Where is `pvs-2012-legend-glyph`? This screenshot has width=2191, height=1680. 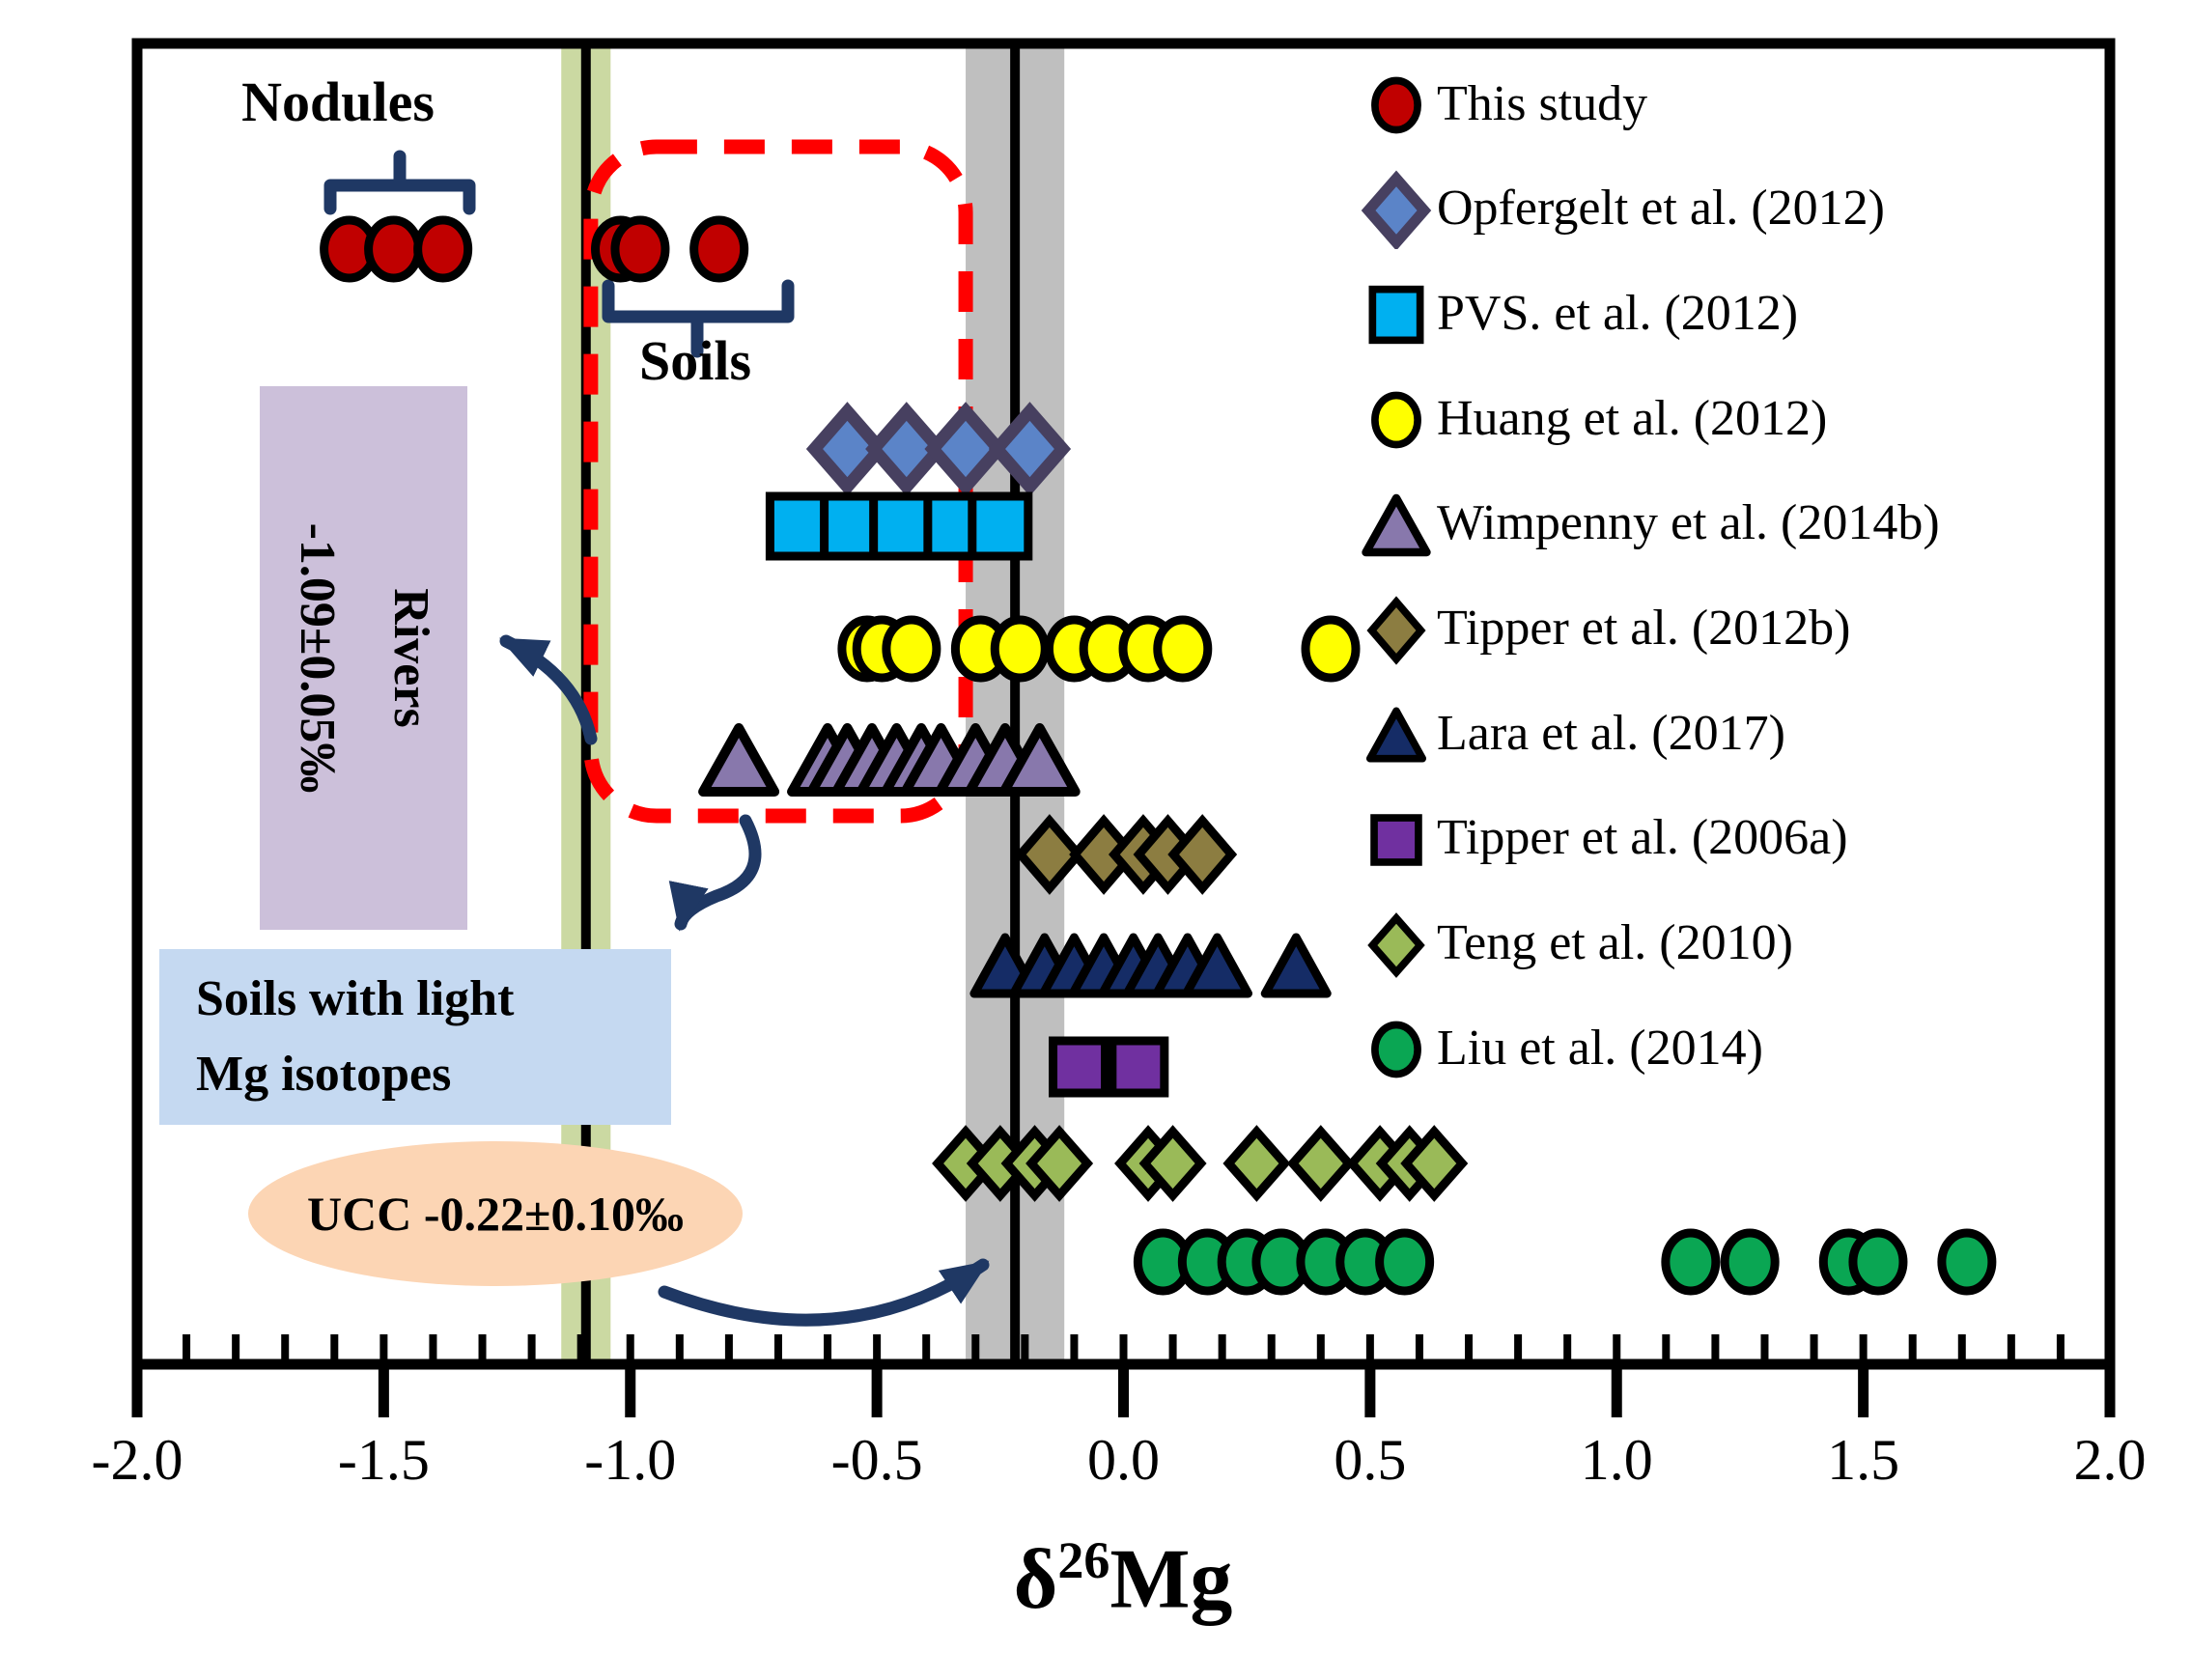 pvs-2012-legend-glyph is located at coordinates (1396, 316).